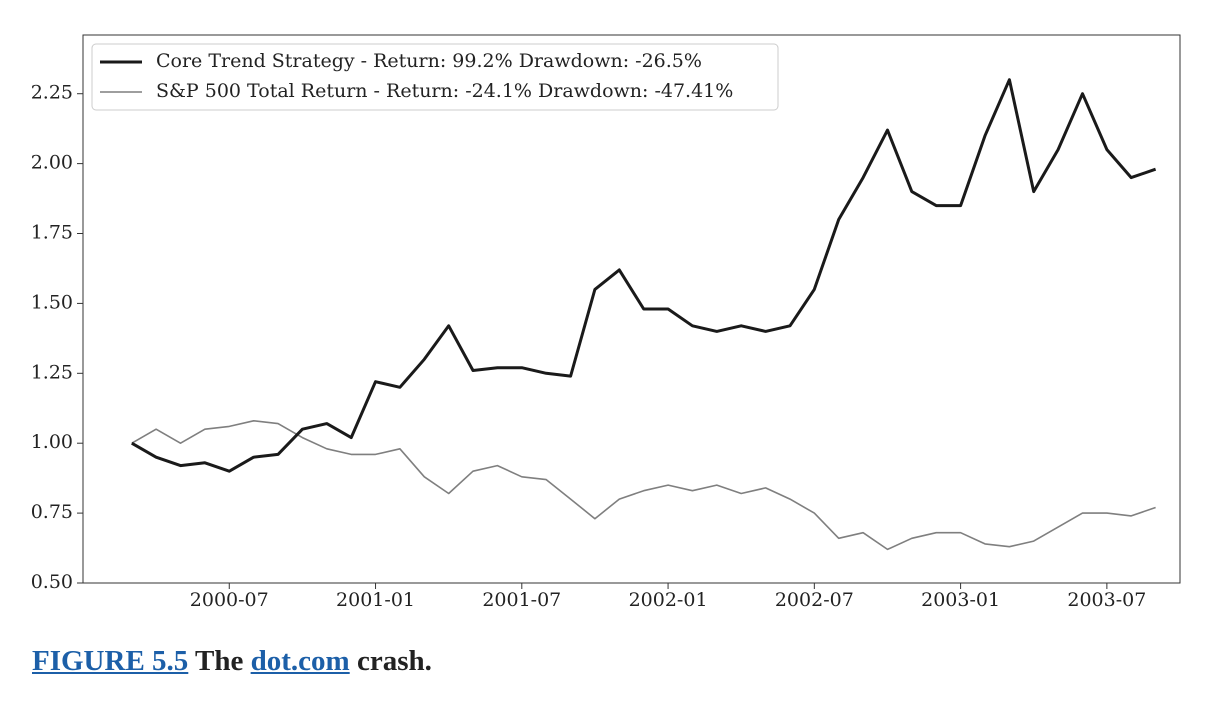  What do you see at coordinates (375, 600) in the screenshot?
I see `x-tick-label: 2001-01` at bounding box center [375, 600].